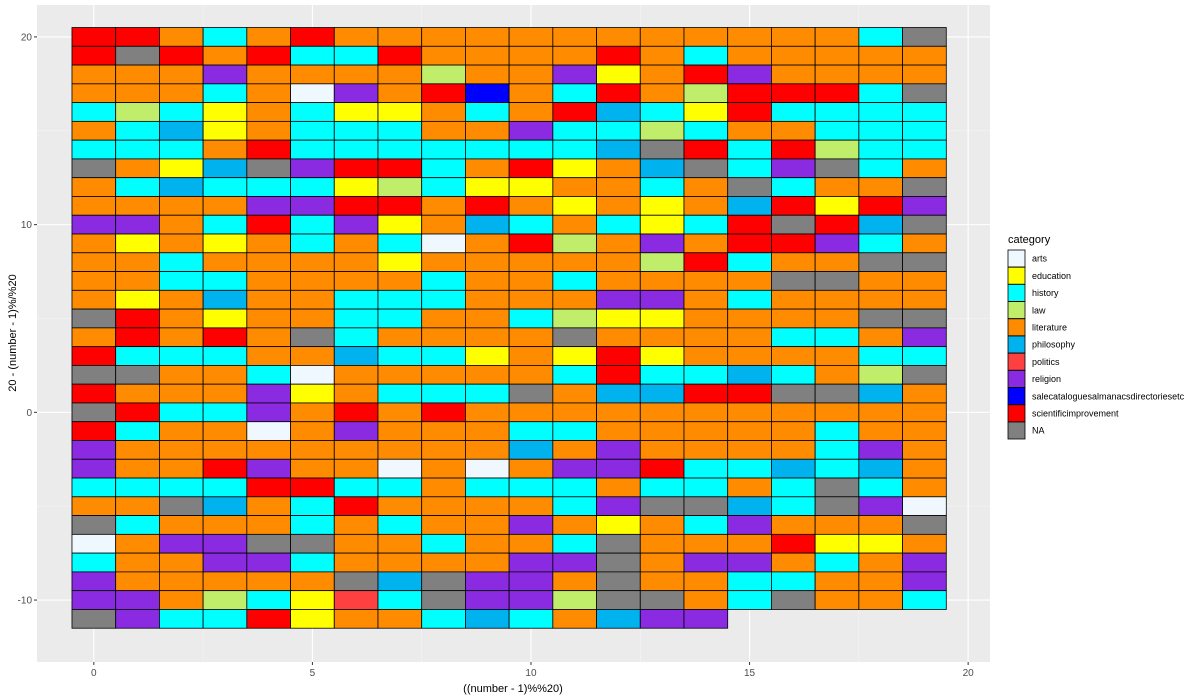 The width and height of the screenshot is (1200, 700). What do you see at coordinates (1108, 396) in the screenshot?
I see `legend-label: salecataloguesalmanacsdirectoriesetc` at bounding box center [1108, 396].